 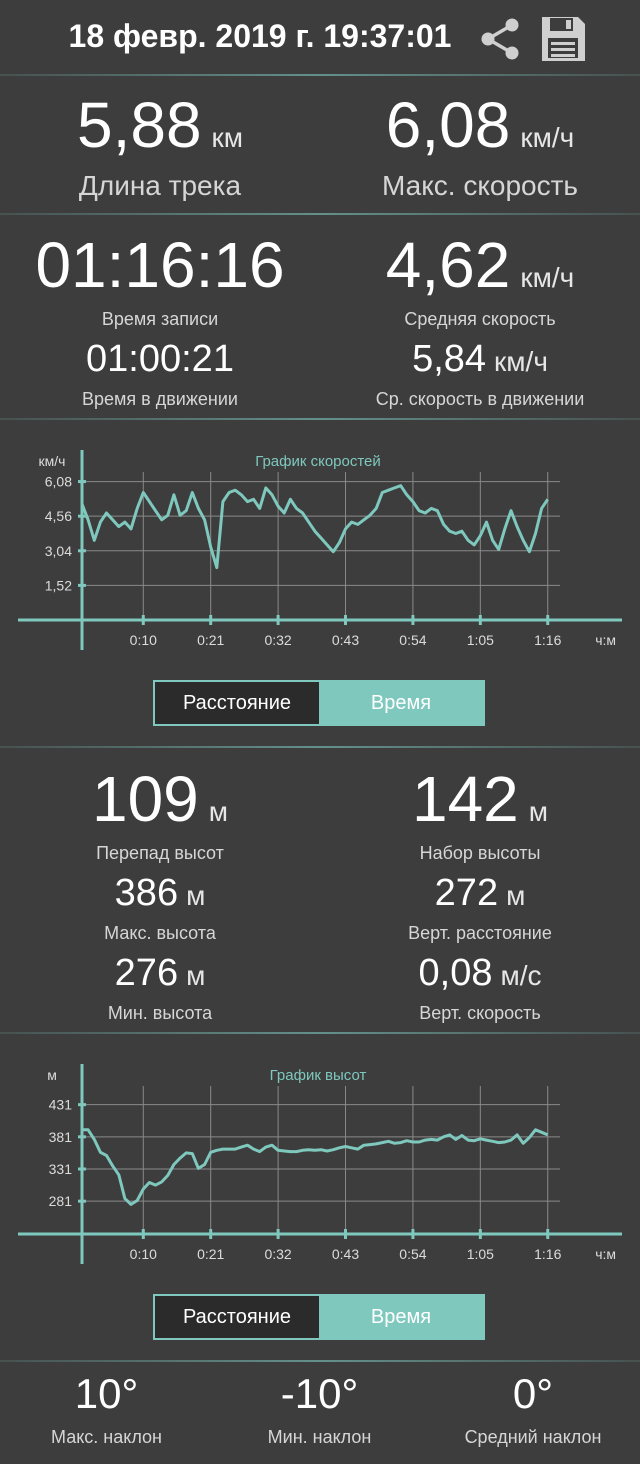 I want to click on min-elevation-value: 276, so click(x=146, y=973).